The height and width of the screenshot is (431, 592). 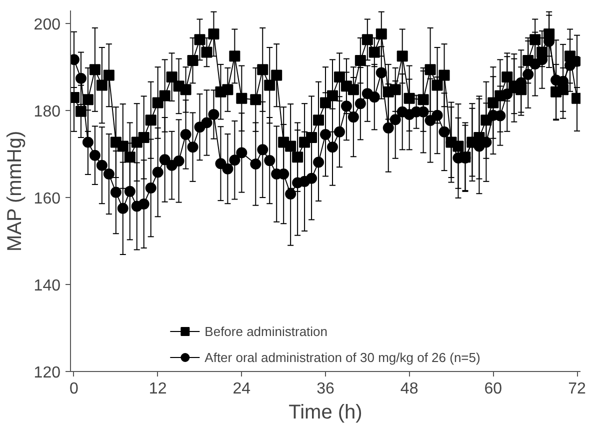 I want to click on y-axis-title: MAP (mmHg), so click(x=15, y=191).